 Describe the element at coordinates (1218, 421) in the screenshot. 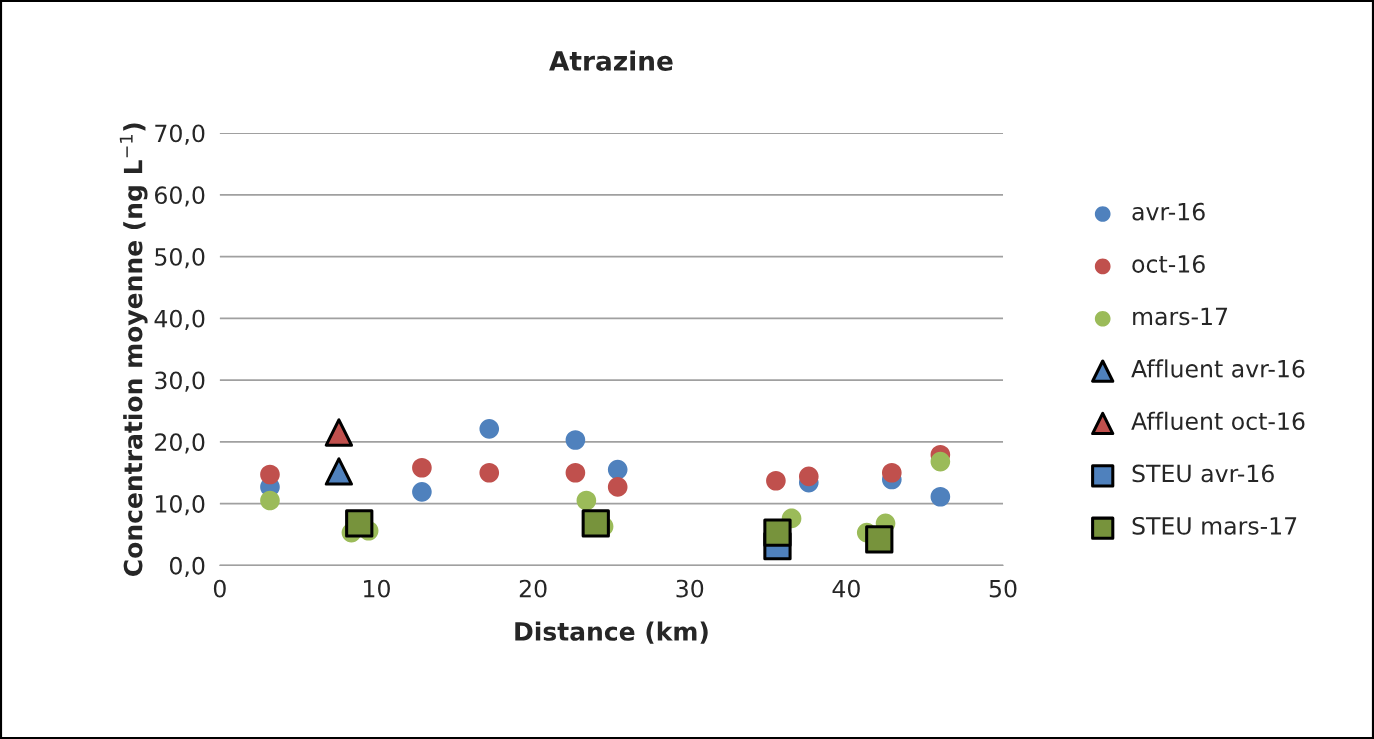

I see `legend-label: Affluent oct-16` at that location.